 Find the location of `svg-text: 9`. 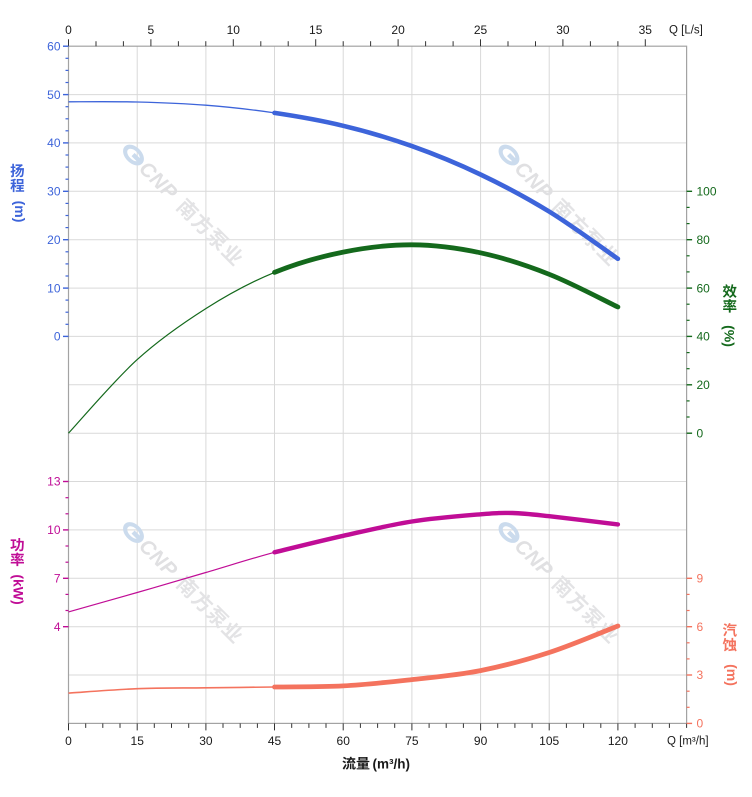

svg-text: 9 is located at coordinates (700, 579).